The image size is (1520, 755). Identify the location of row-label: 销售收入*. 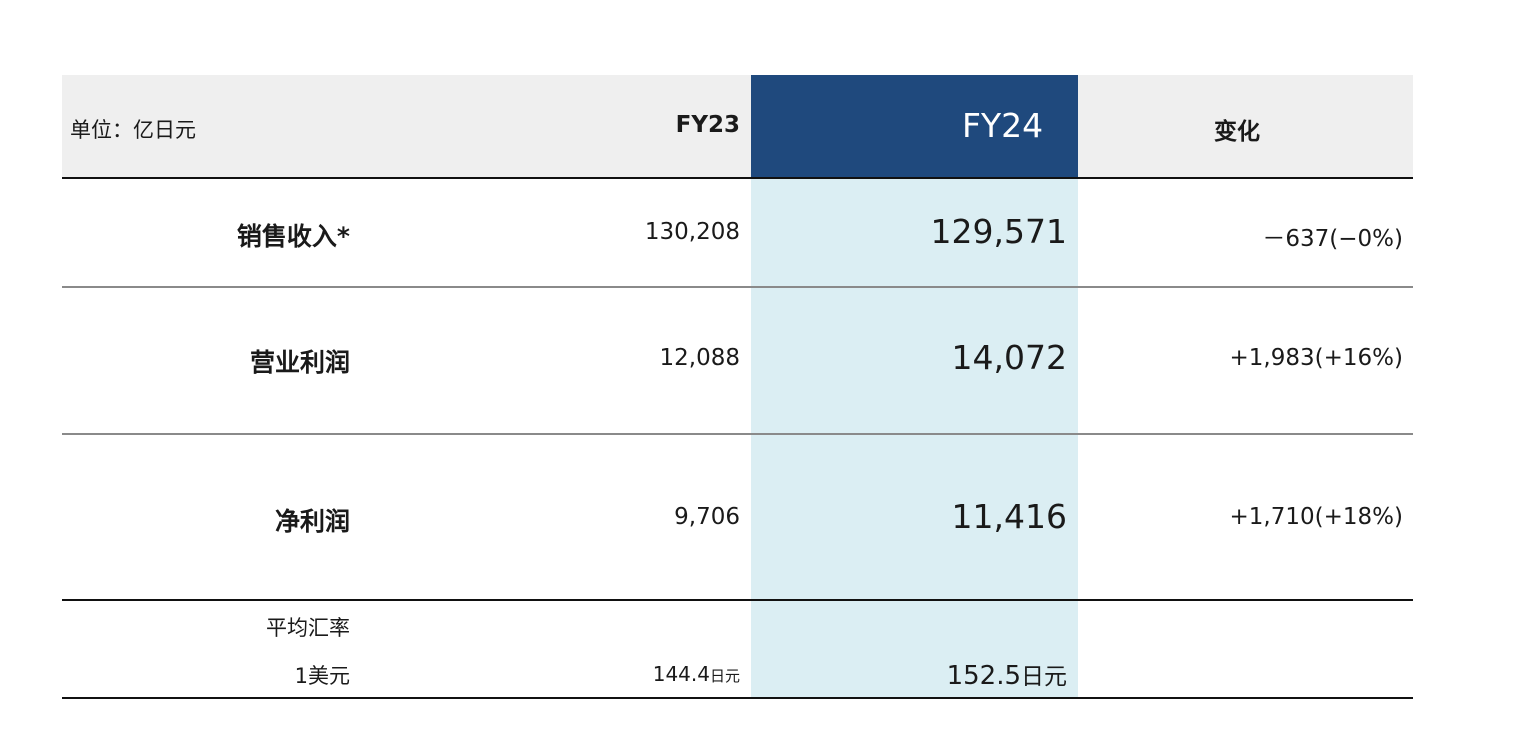
(293, 236).